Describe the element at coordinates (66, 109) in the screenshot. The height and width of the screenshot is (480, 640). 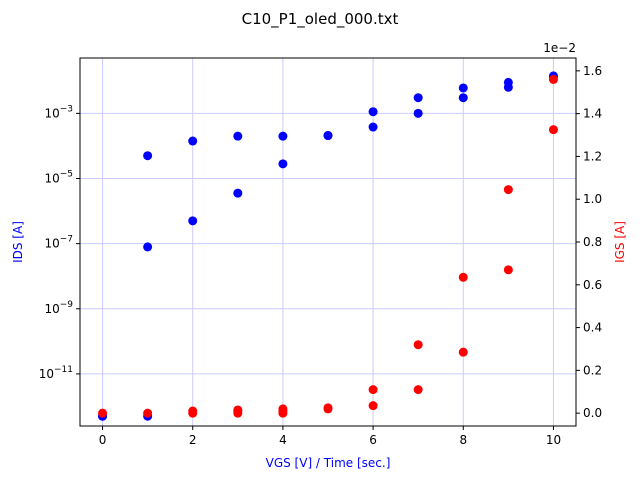
I see `tick-exponent: −3` at that location.